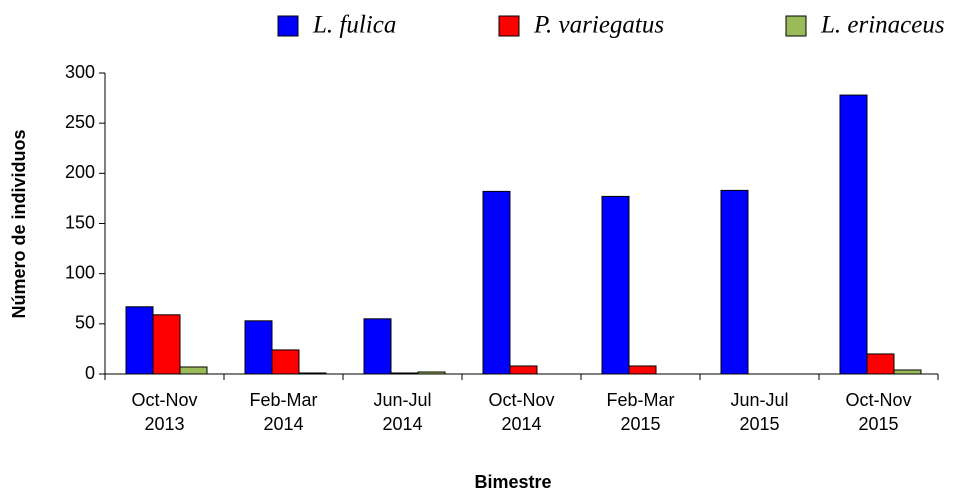 This screenshot has height=493, width=957. What do you see at coordinates (80, 222) in the screenshot?
I see `y-tick-label: 150` at bounding box center [80, 222].